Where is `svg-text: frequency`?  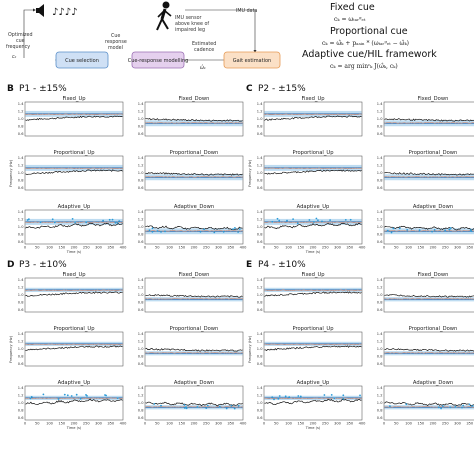 svg-text: frequency is located at coordinates (18, 47).